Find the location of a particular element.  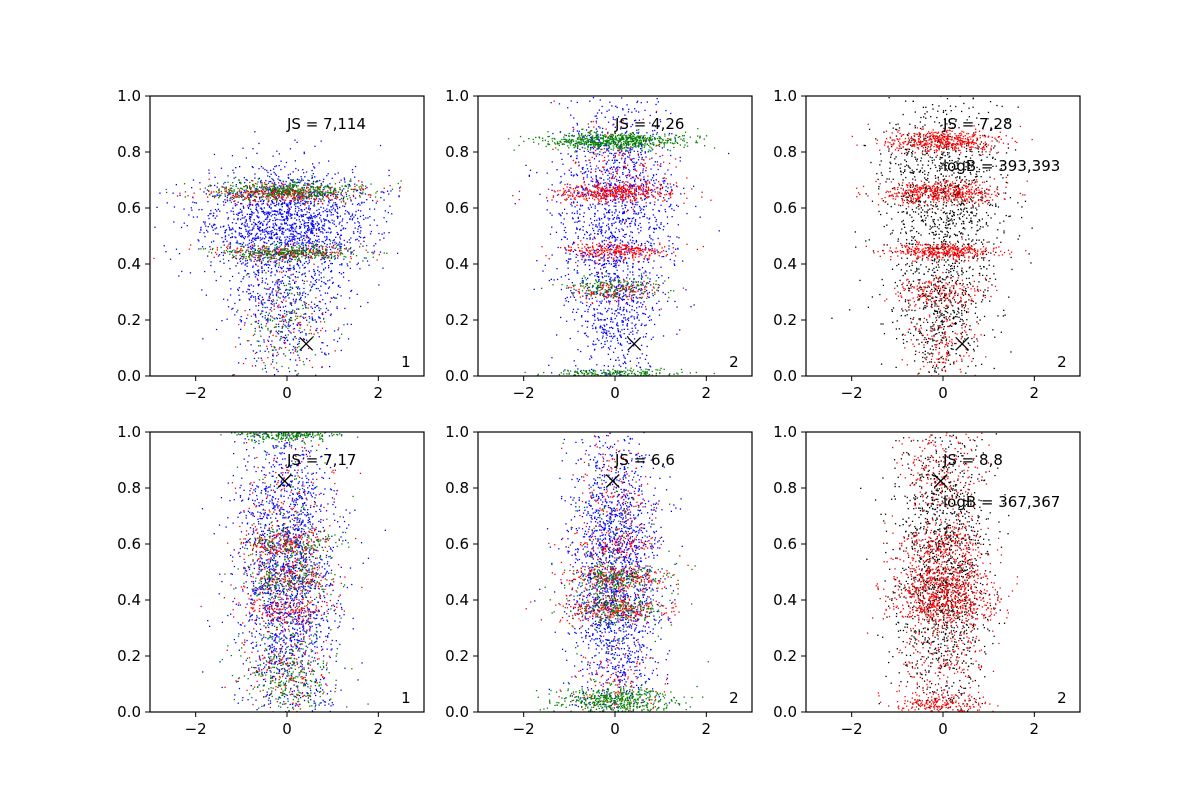

axes-frame is located at coordinates (287, 236).